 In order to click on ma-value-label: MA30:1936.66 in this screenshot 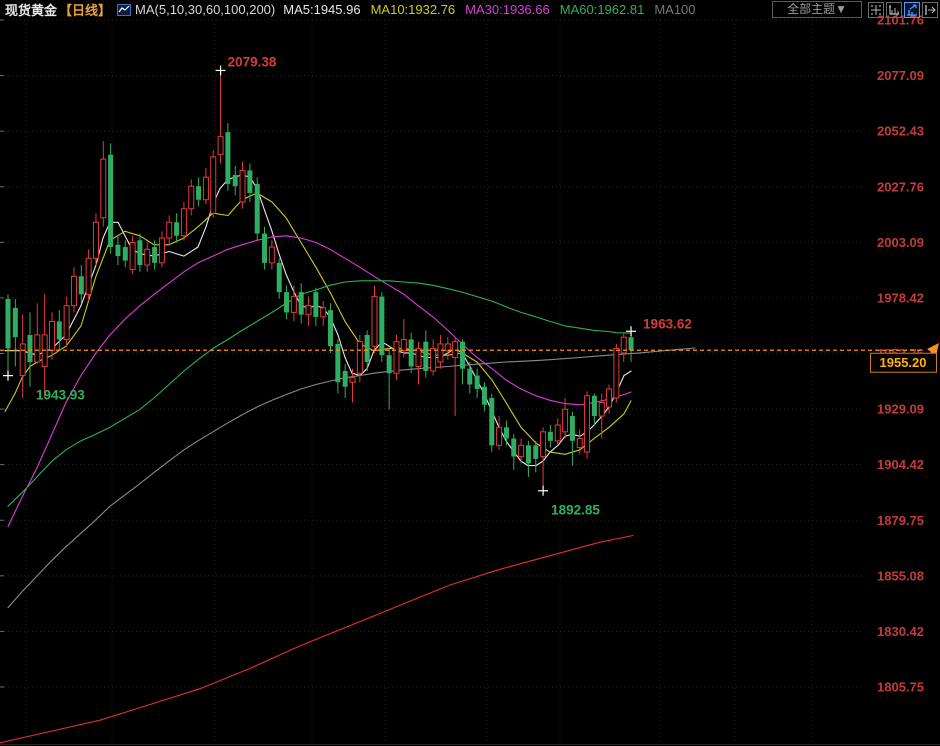, I will do `click(507, 9)`.